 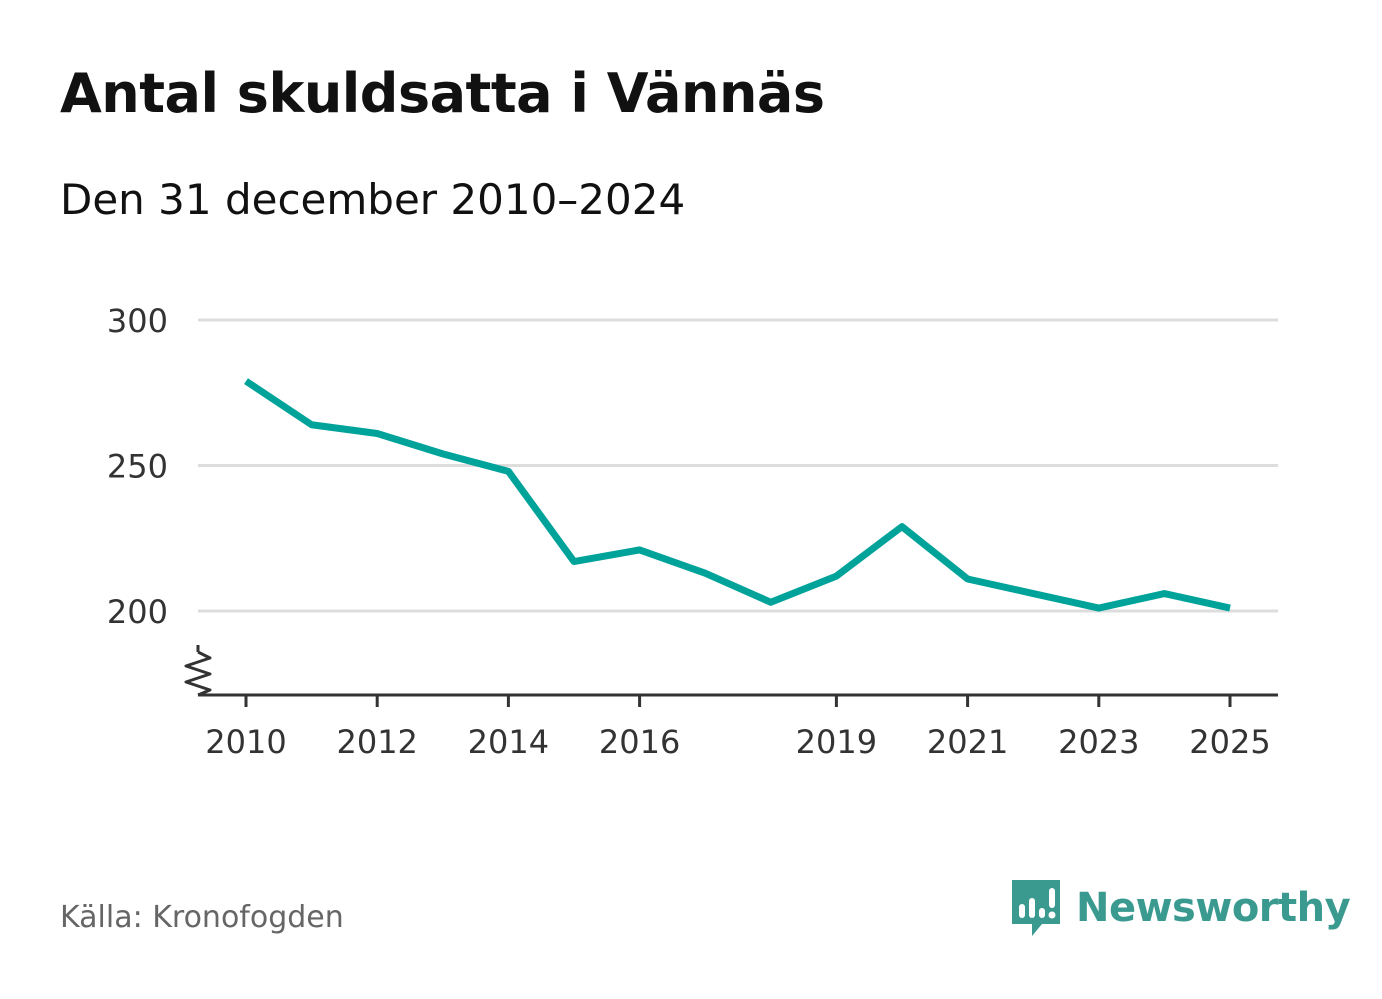 I want to click on x-axis-labels: 2010 2012 2014 2016 2019 2021 2023 2025, so click(x=737, y=742).